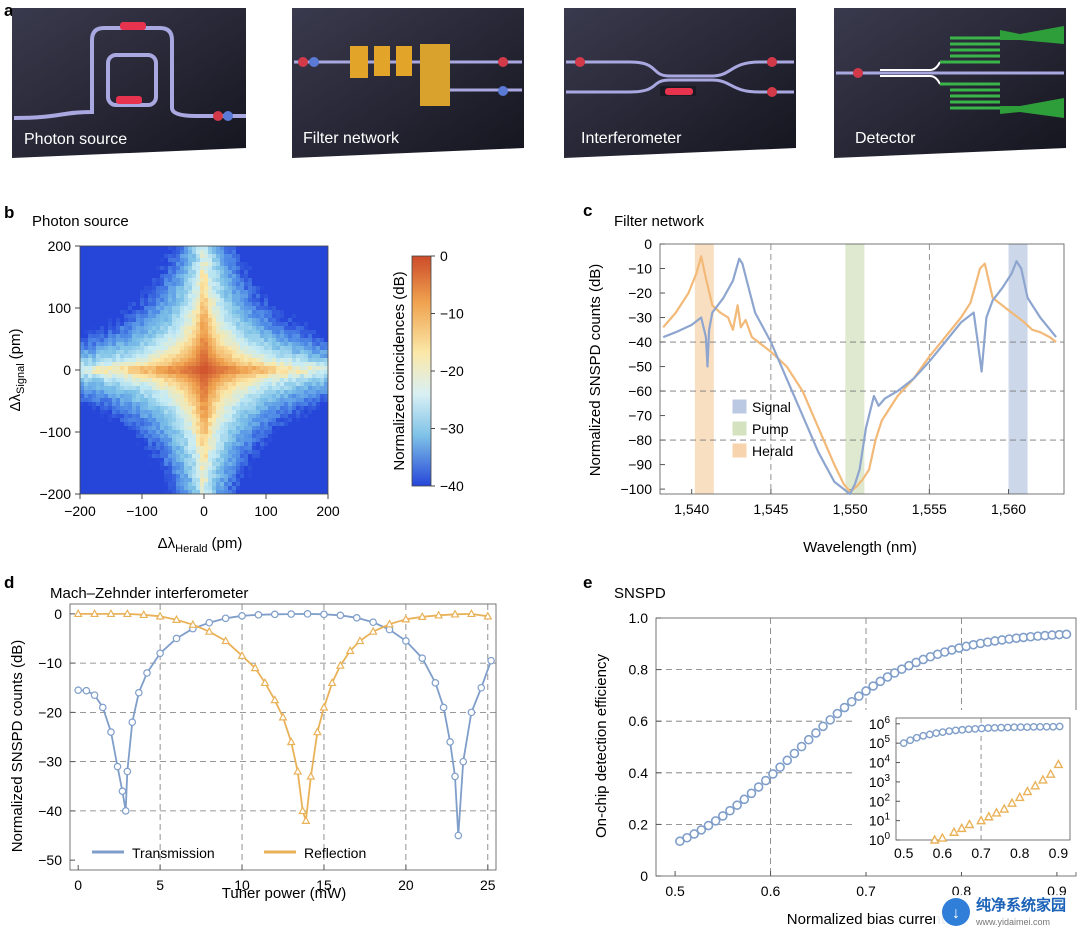 This screenshot has width=1080, height=934. What do you see at coordinates (204, 370) in the screenshot?
I see `heatmap-cells` at bounding box center [204, 370].